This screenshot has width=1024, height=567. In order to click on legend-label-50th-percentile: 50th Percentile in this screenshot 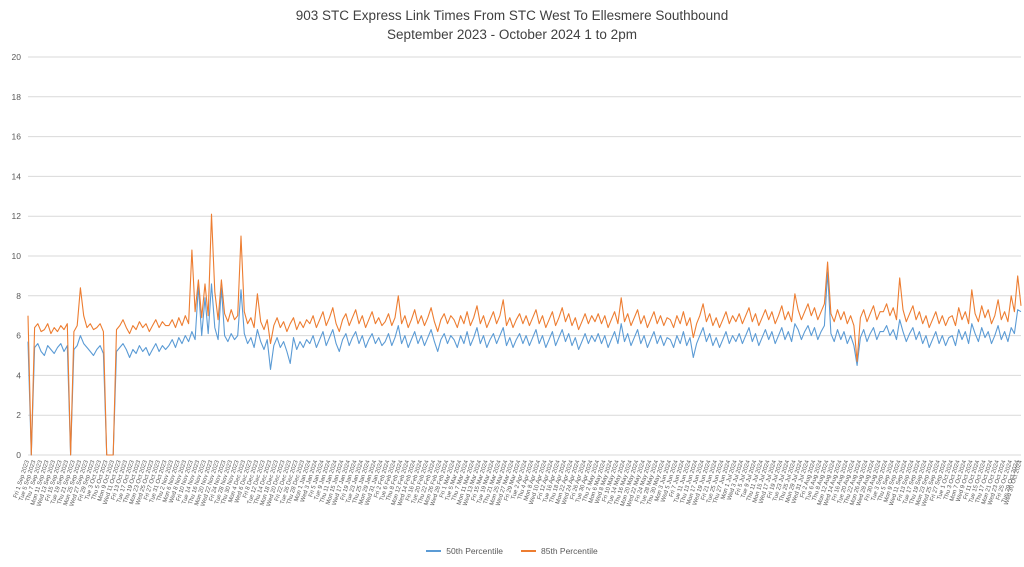, I will do `click(474, 551)`.